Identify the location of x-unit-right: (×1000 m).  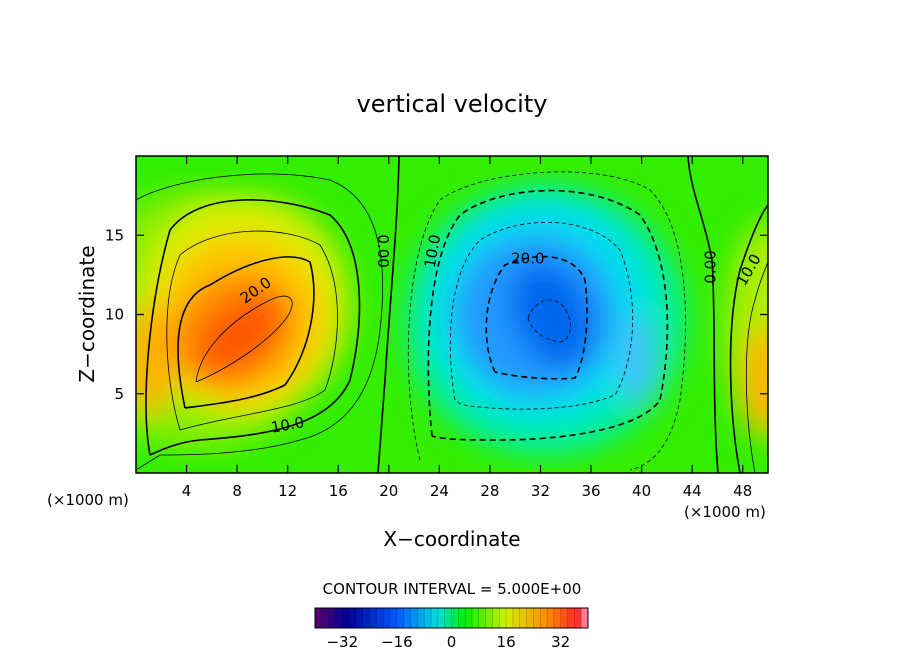
(725, 512).